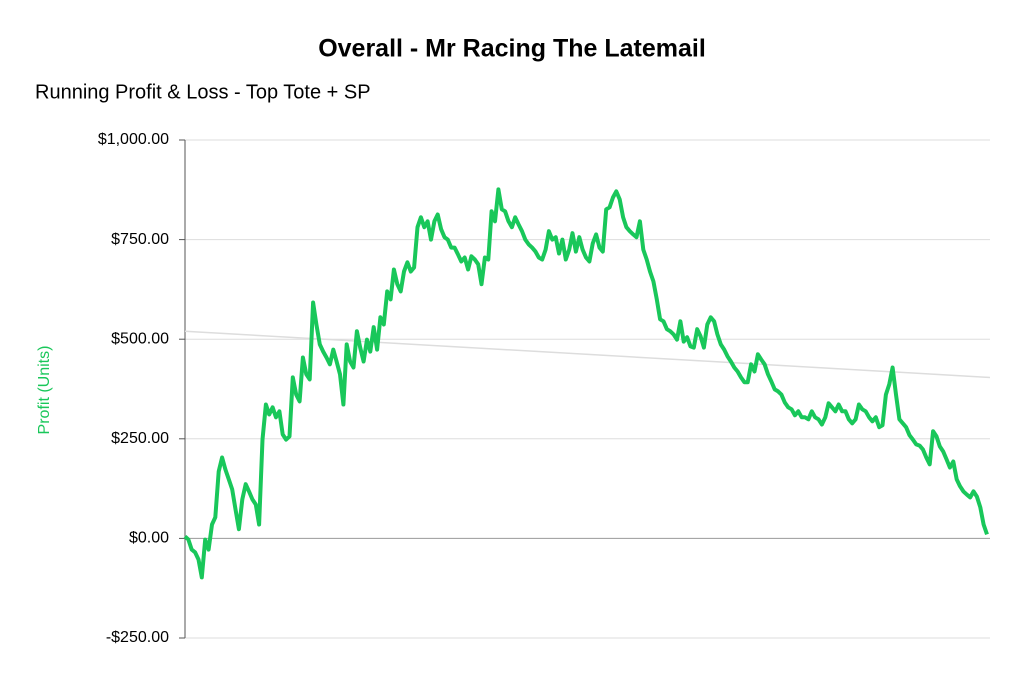 The image size is (1024, 684). Describe the element at coordinates (203, 92) in the screenshot. I see `chart-subtitle: Running Profit & Loss - Top Tote + SP` at that location.